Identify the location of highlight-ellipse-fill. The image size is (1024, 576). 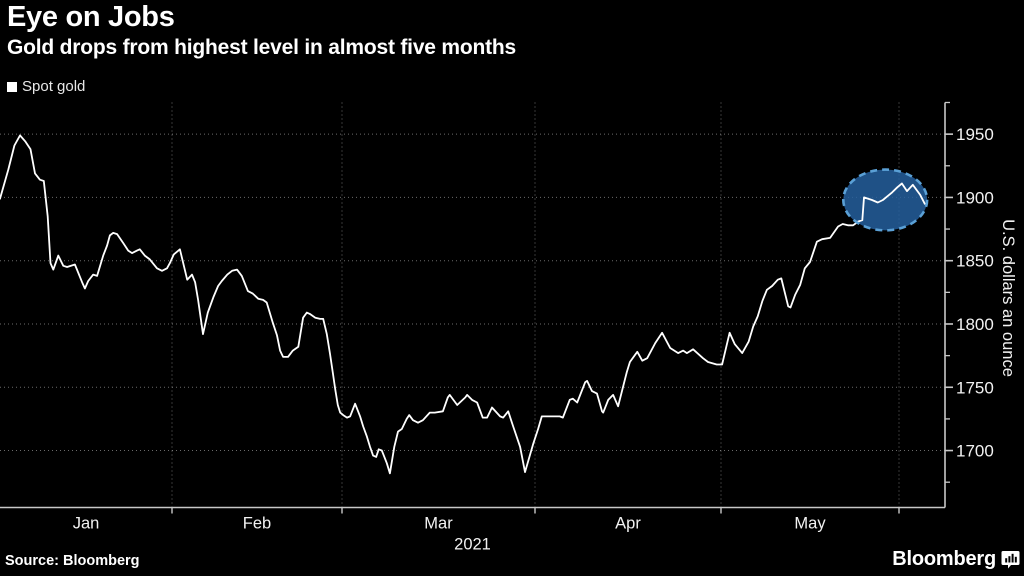
(885, 200).